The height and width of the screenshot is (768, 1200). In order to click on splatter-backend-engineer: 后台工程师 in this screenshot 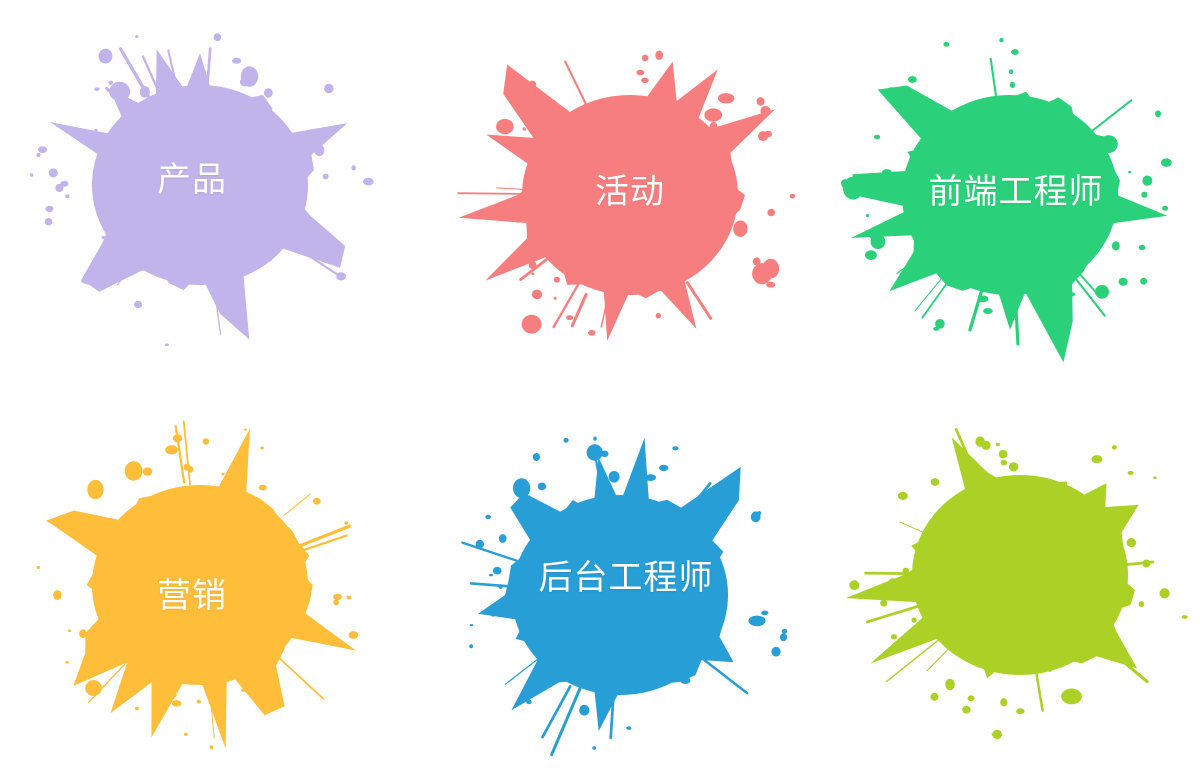, I will do `click(620, 594)`.